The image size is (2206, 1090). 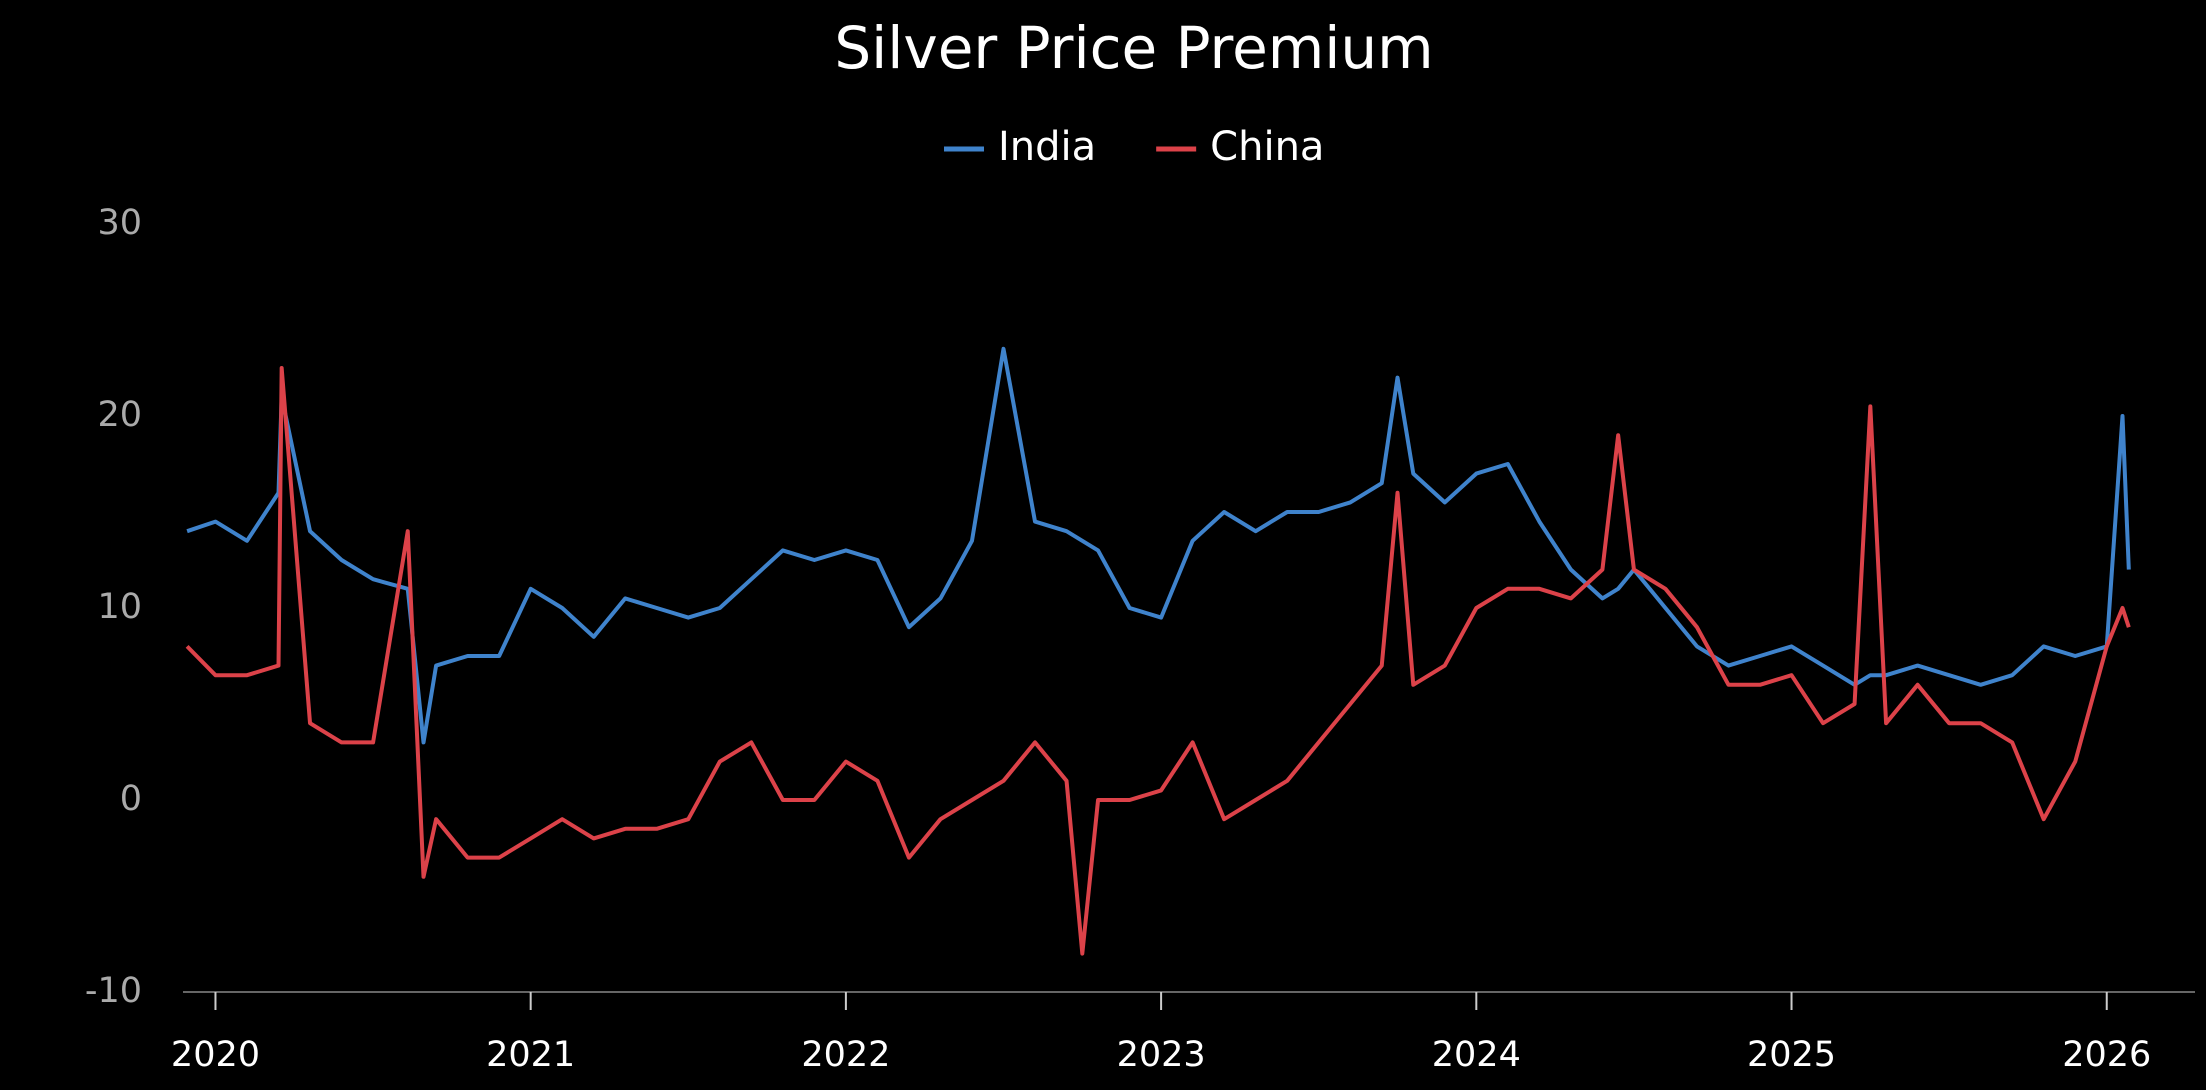 What do you see at coordinates (2106, 1055) in the screenshot?
I see `x-tick-label: 2026` at bounding box center [2106, 1055].